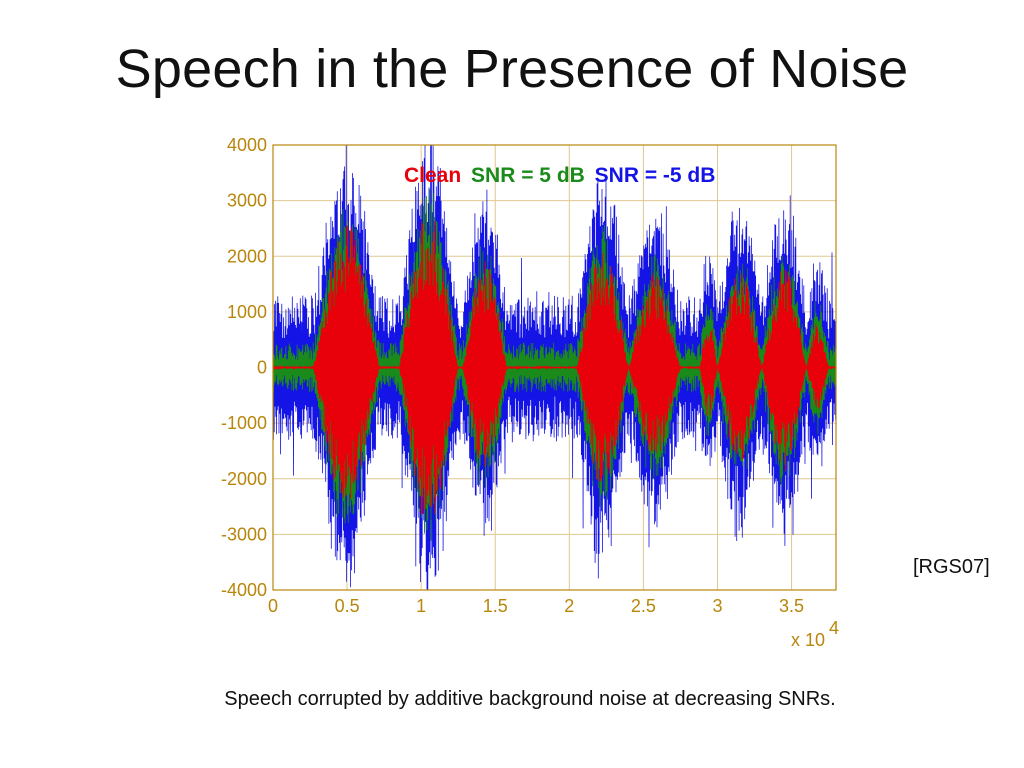  What do you see at coordinates (655, 175) in the screenshot?
I see `legend-snr-minus5db: SNR = -5 dB` at bounding box center [655, 175].